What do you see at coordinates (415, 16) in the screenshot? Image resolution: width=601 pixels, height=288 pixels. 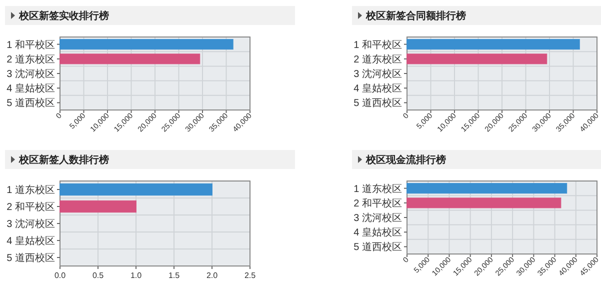 I see `chart-title: 校区新签合同额排行榜` at bounding box center [415, 16].